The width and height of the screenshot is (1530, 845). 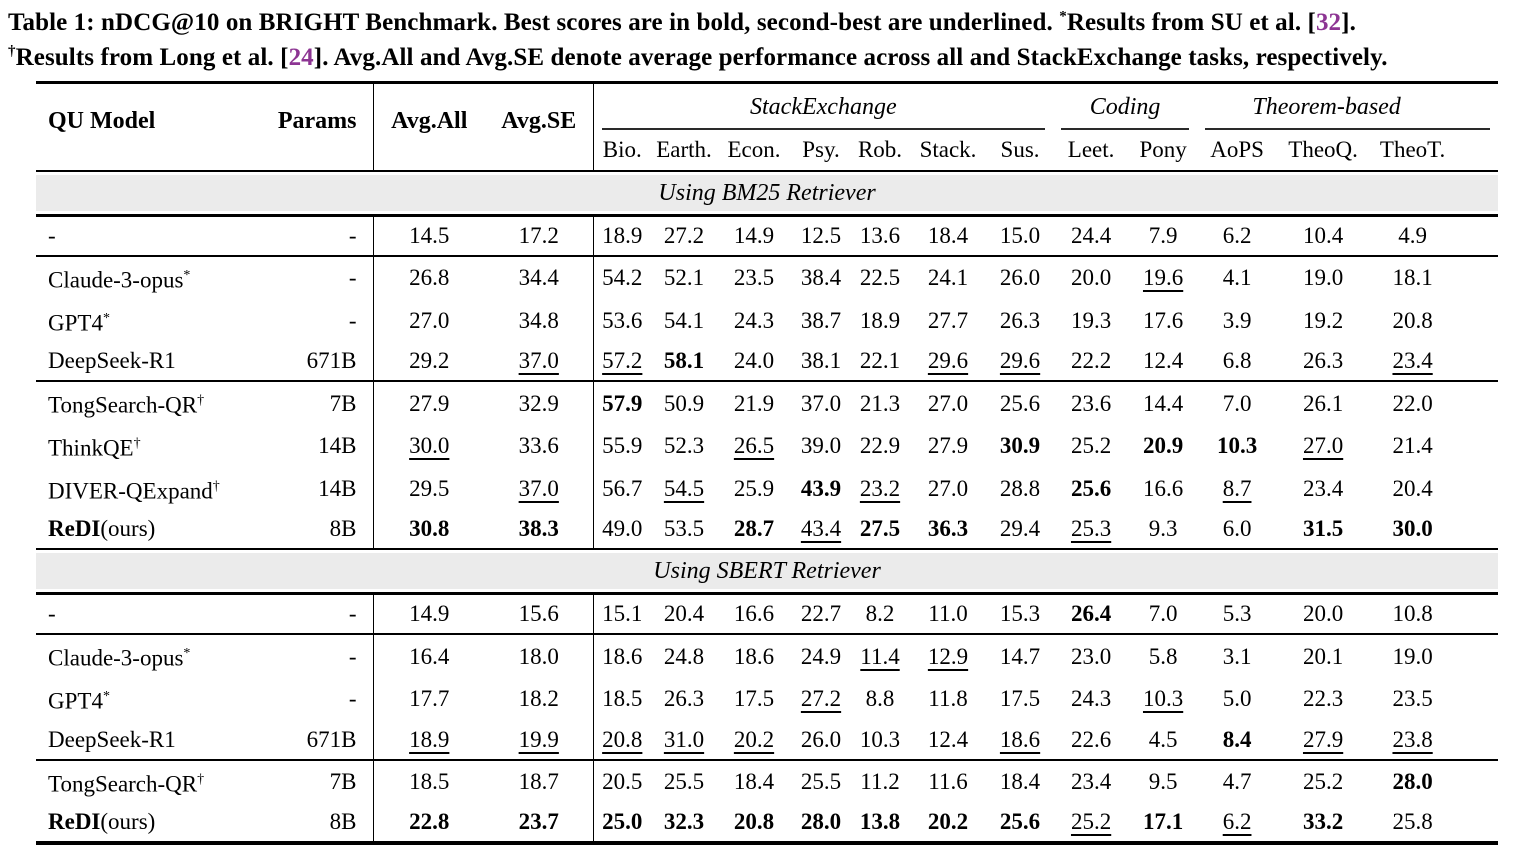 What do you see at coordinates (948, 614) in the screenshot?
I see `score-cell: 11.0` at bounding box center [948, 614].